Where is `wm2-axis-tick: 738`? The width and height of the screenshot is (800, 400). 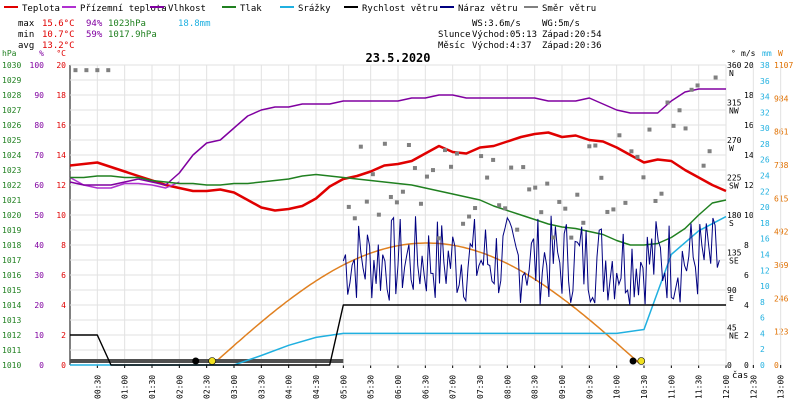
wm2-axis-tick: 738 is located at coordinates (781, 165).